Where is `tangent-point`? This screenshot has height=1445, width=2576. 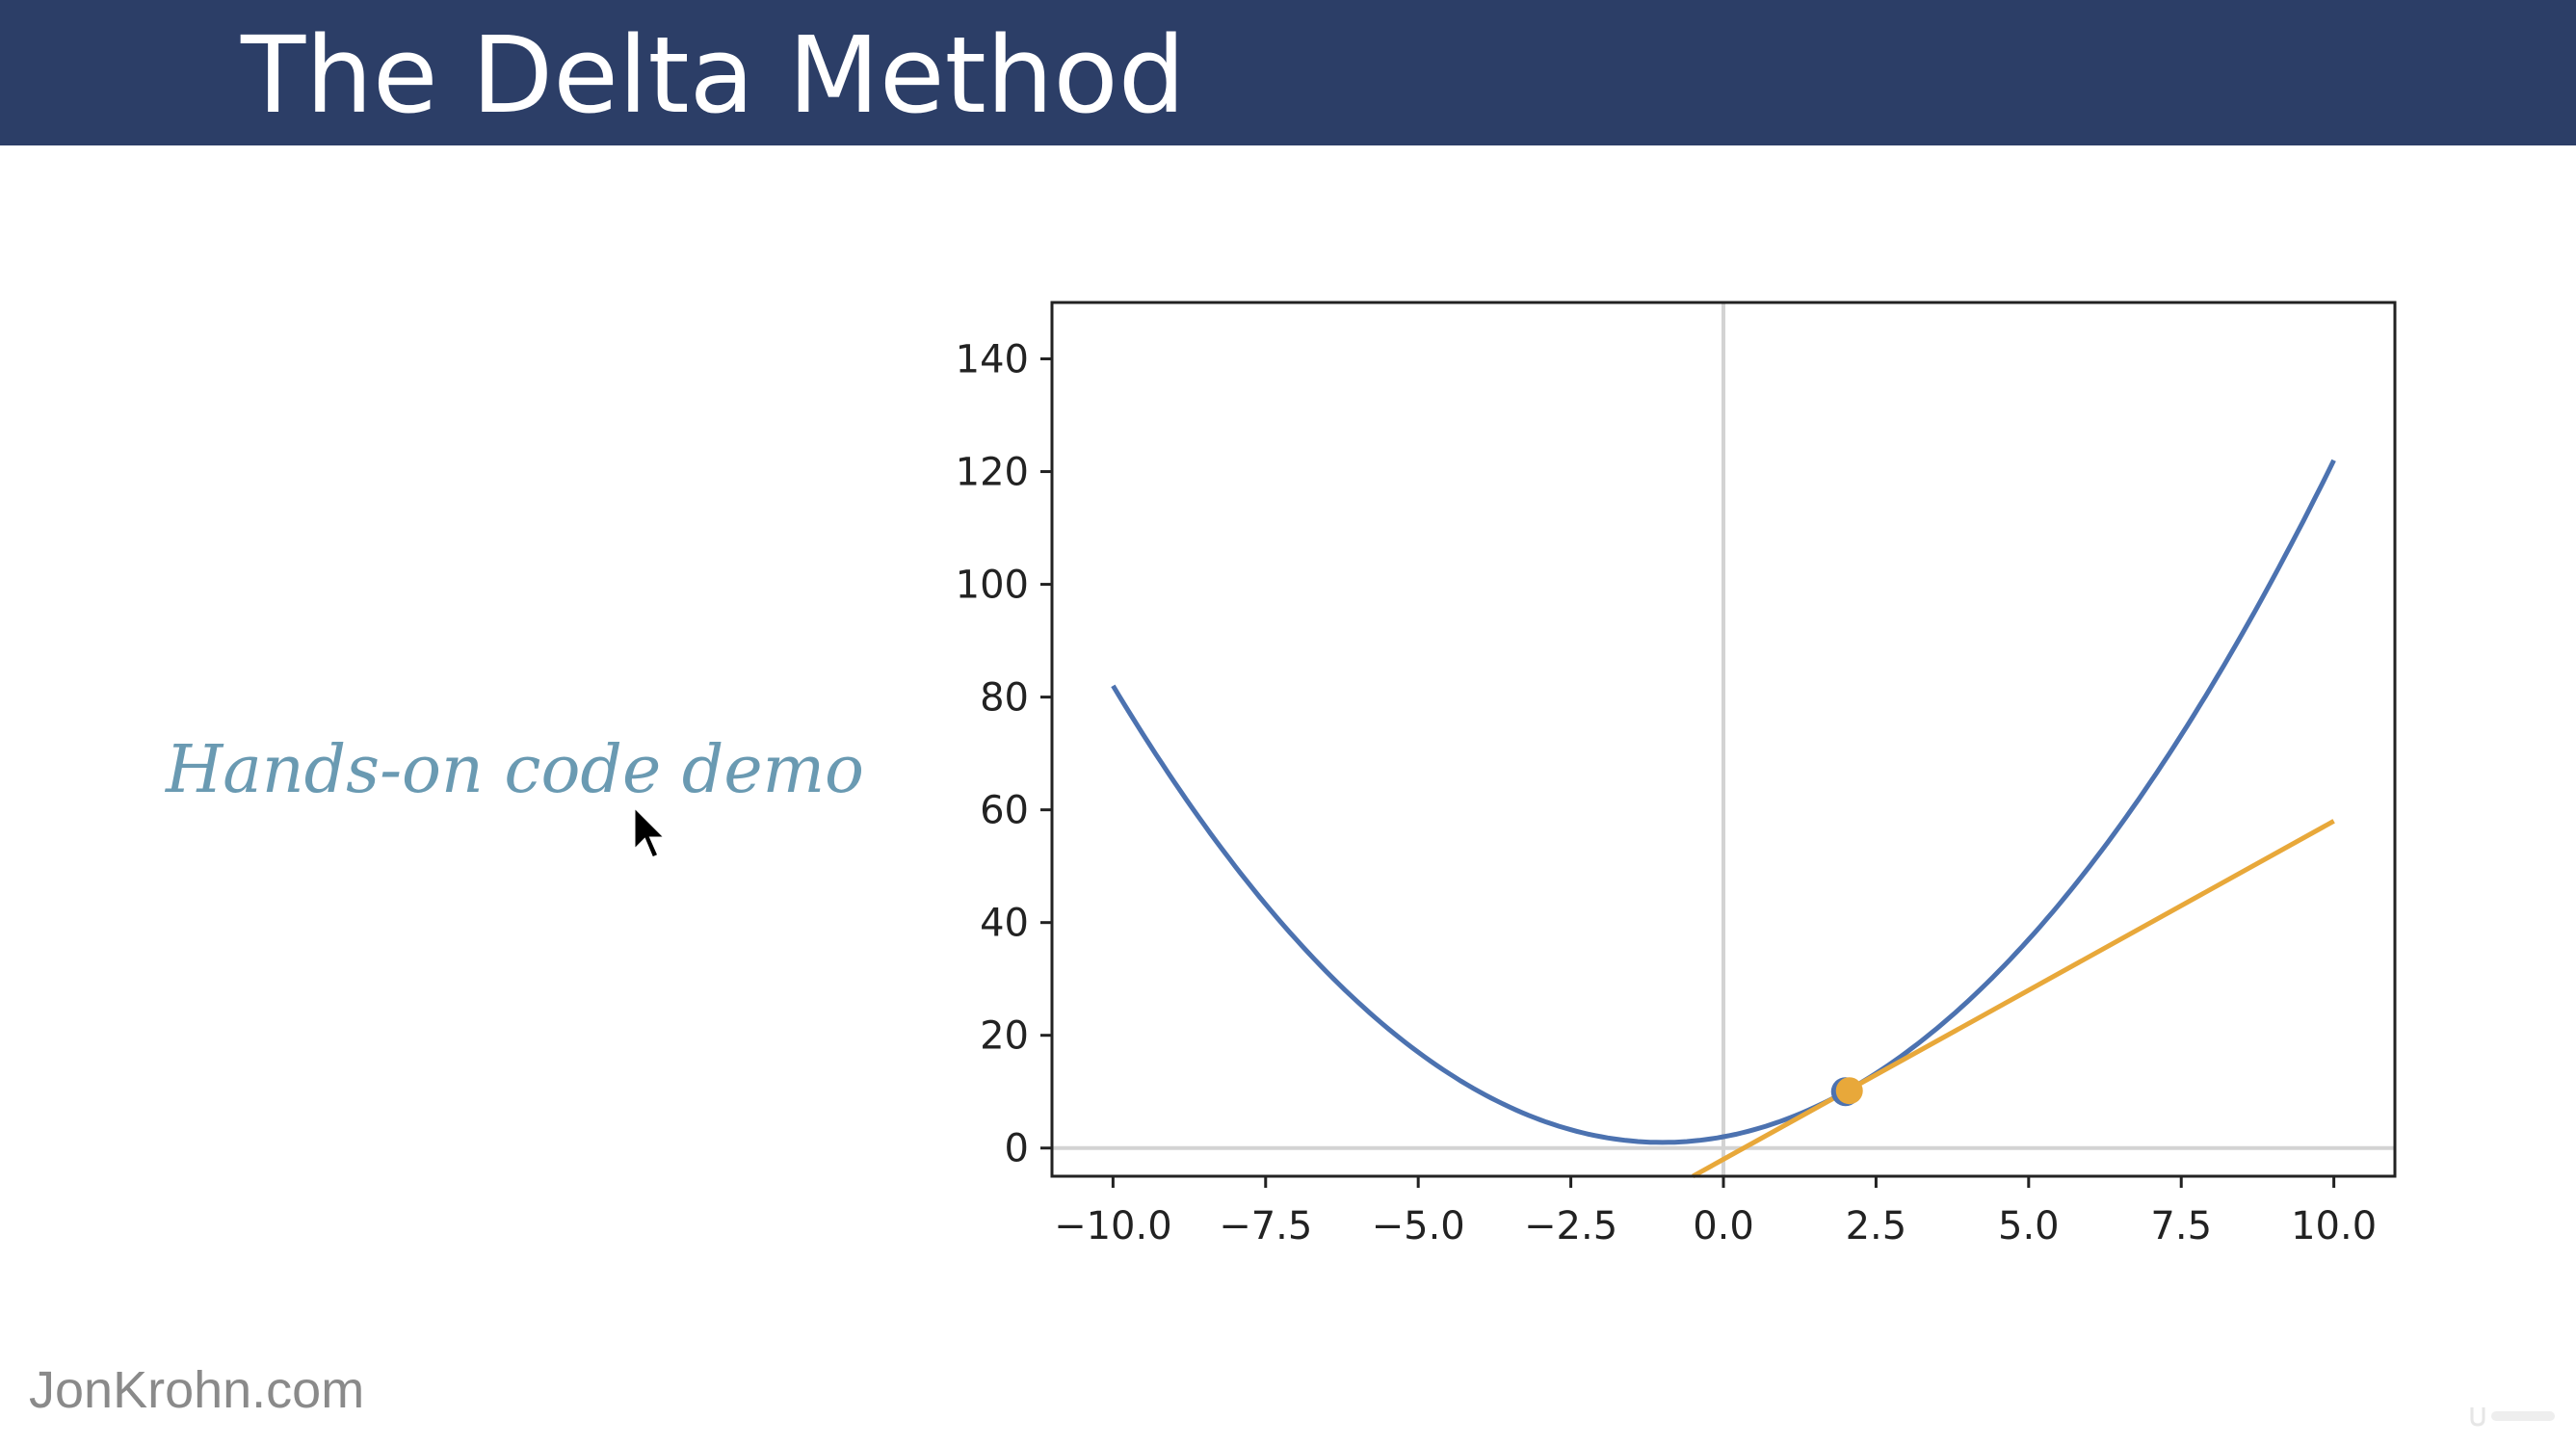
tangent-point is located at coordinates (1849, 1091).